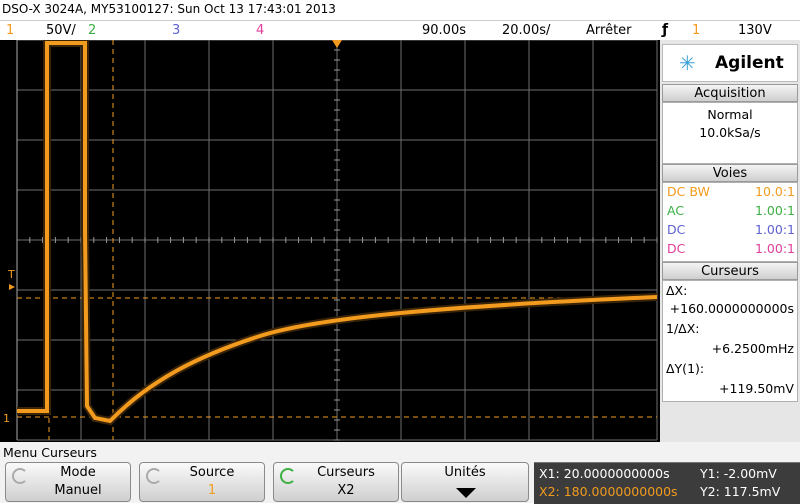 This screenshot has width=800, height=504. I want to click on button-value: X2, so click(346, 490).